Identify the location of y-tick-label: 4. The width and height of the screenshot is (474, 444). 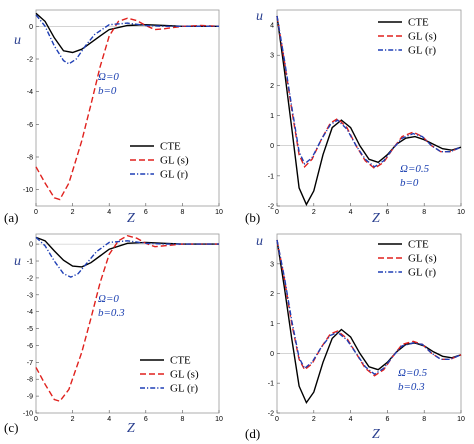
(272, 26).